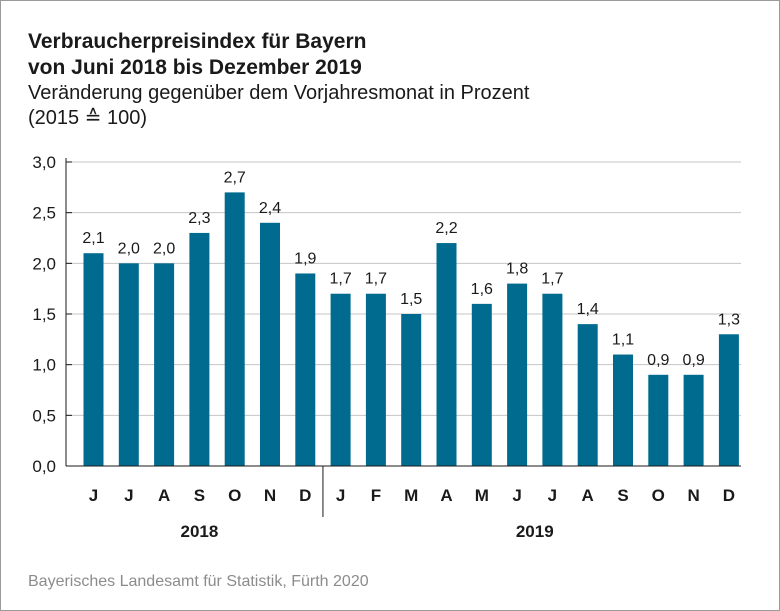  I want to click on x-tick-label: F, so click(376, 495).